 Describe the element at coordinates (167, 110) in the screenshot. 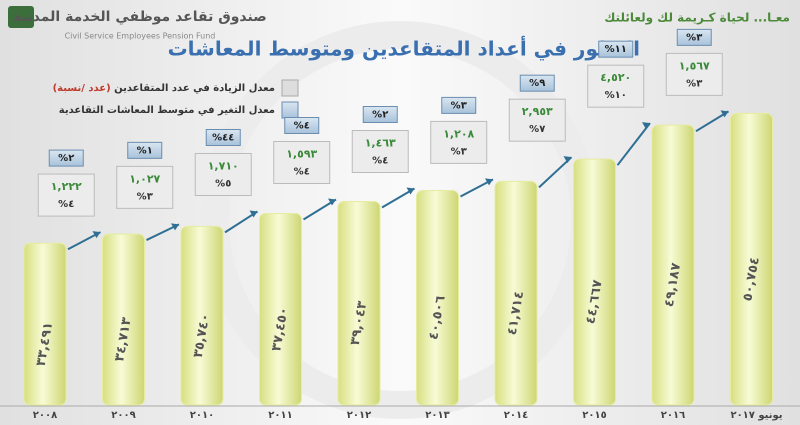

I see `legend-label: معدل التغير في متوسط المعاشات التقاعدية` at that location.